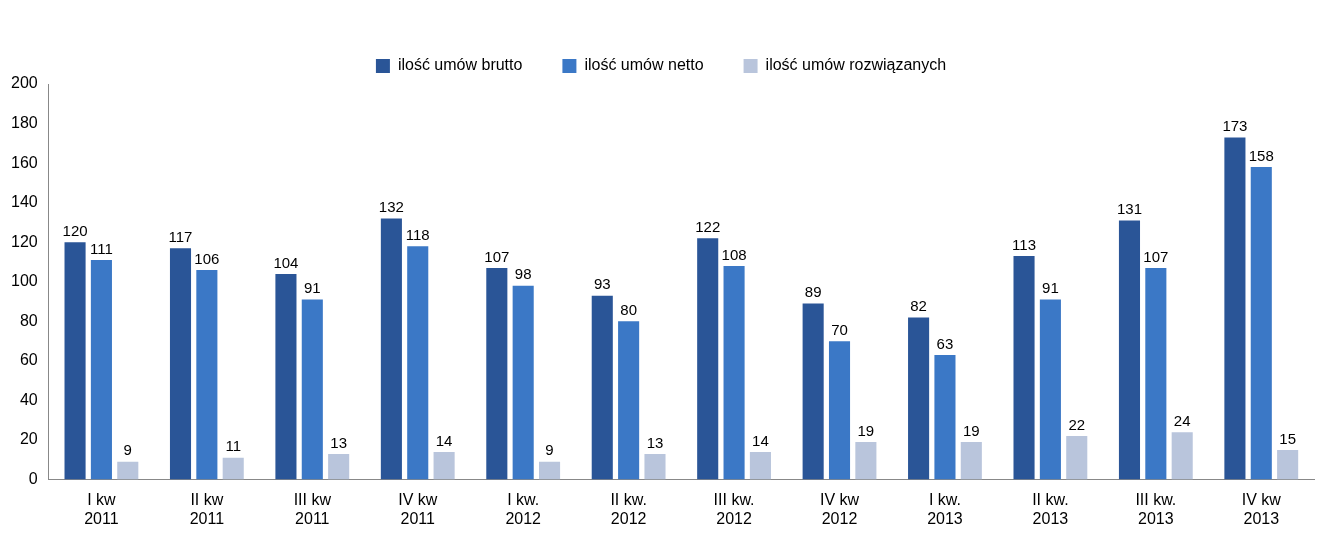  I want to click on data-label: 80, so click(628, 309).